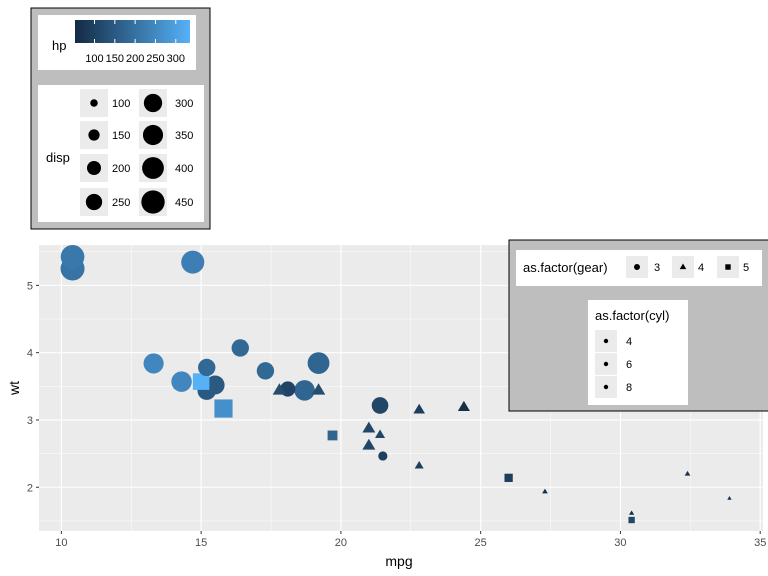  What do you see at coordinates (30, 354) in the screenshot?
I see `y-tick-label: 4` at bounding box center [30, 354].